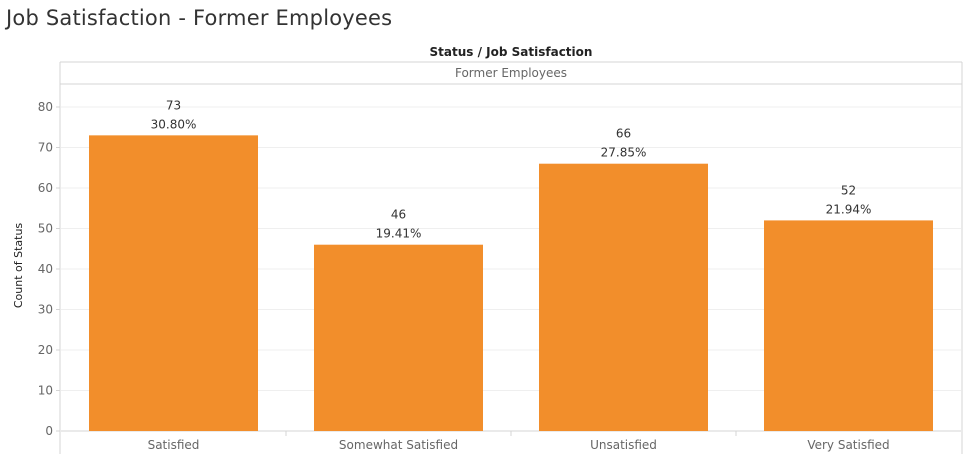 This screenshot has width=963, height=454. What do you see at coordinates (45, 350) in the screenshot?
I see `y-tick-label: 20` at bounding box center [45, 350].